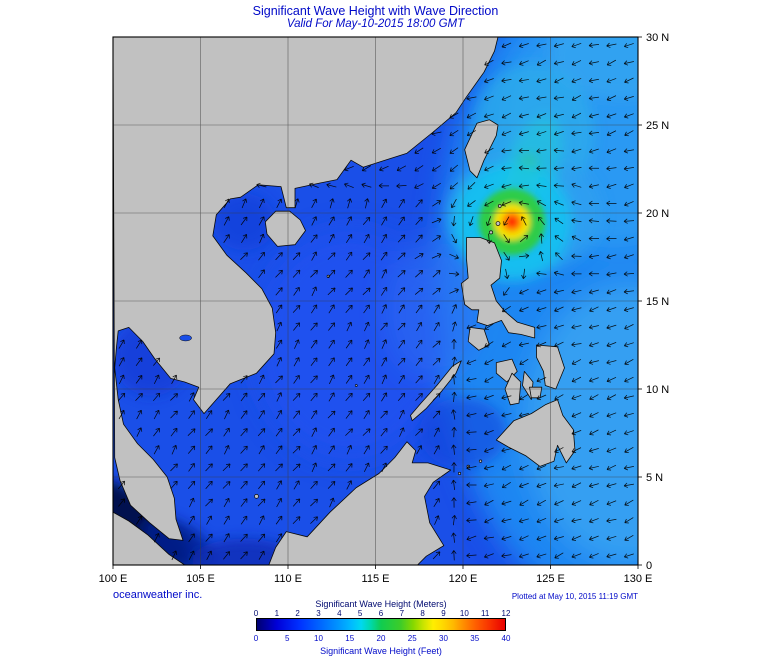 The width and height of the screenshot is (775, 665). I want to click on colorbar-meters-label: Significant Wave Height (Meters), so click(381, 604).